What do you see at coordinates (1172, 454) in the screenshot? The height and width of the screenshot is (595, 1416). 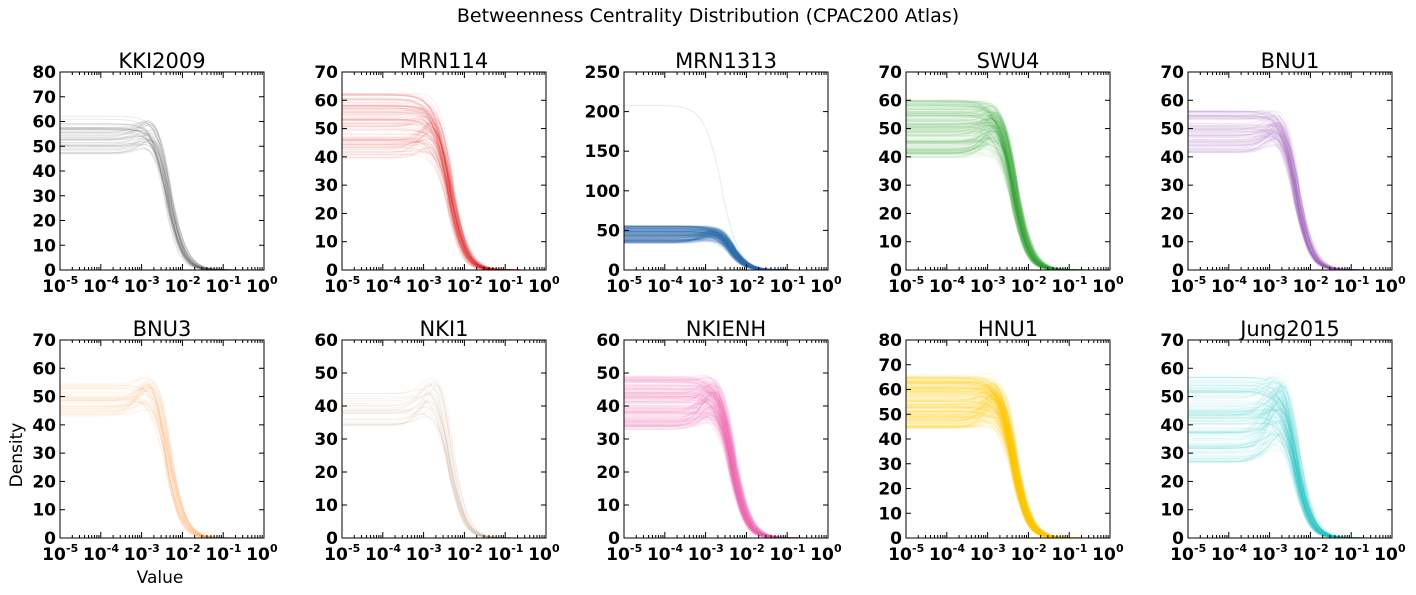 I see `y-tick-label: 30` at bounding box center [1172, 454].